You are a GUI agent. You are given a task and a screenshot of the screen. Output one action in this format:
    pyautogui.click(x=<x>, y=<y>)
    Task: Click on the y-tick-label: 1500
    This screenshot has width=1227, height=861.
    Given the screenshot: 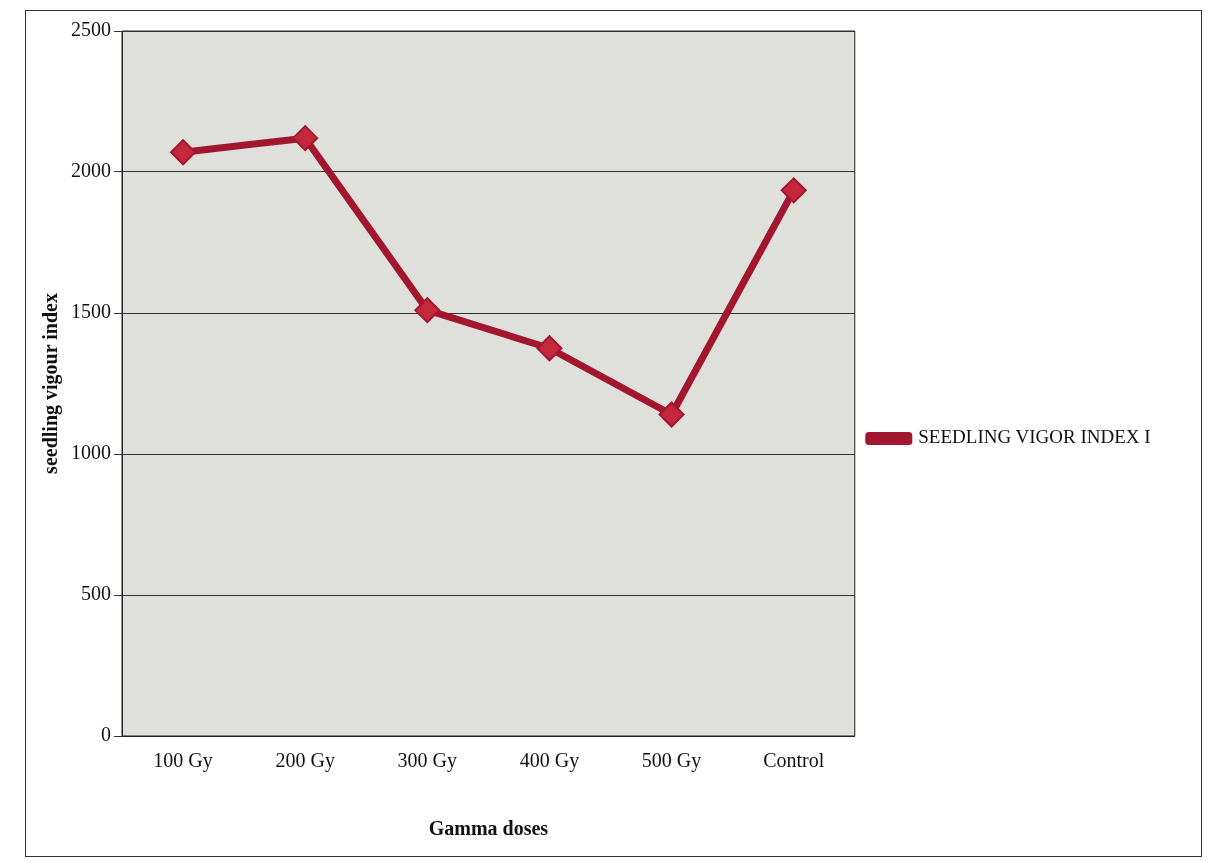 What is the action you would take?
    pyautogui.click(x=91, y=311)
    